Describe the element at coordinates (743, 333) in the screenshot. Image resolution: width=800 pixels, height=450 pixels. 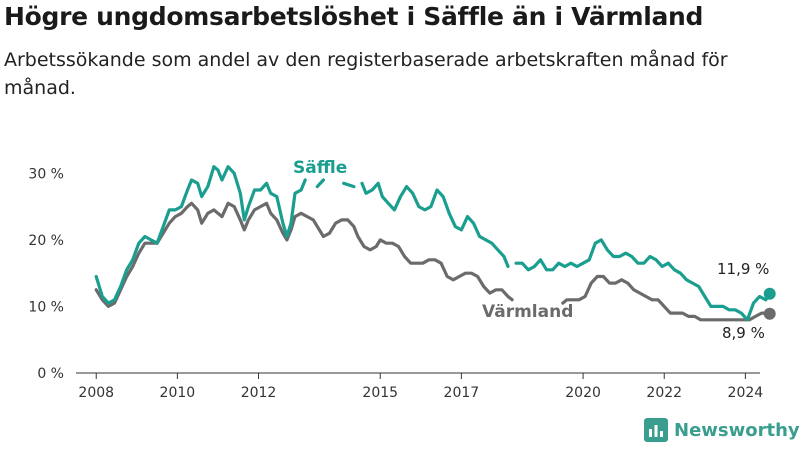
I see `end-label-varmland: 8,9 %` at that location.